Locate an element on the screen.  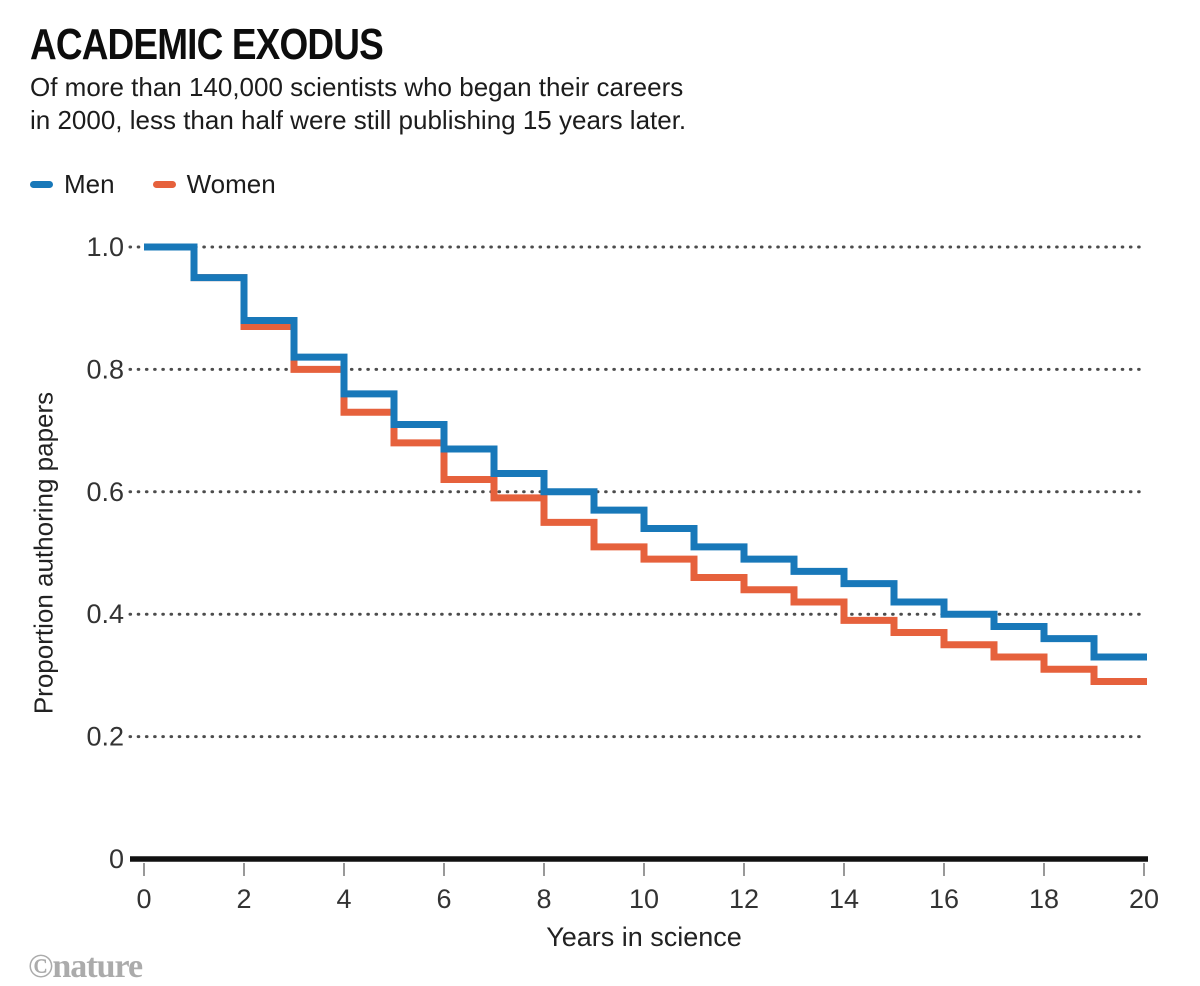
x-tick-label: 12 is located at coordinates (744, 899).